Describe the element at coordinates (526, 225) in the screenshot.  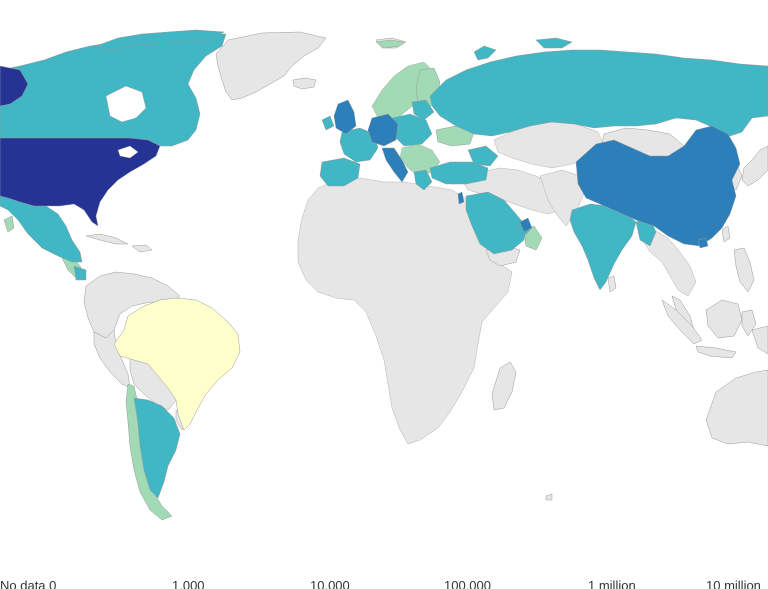
I see `region-israel-uae-small` at that location.